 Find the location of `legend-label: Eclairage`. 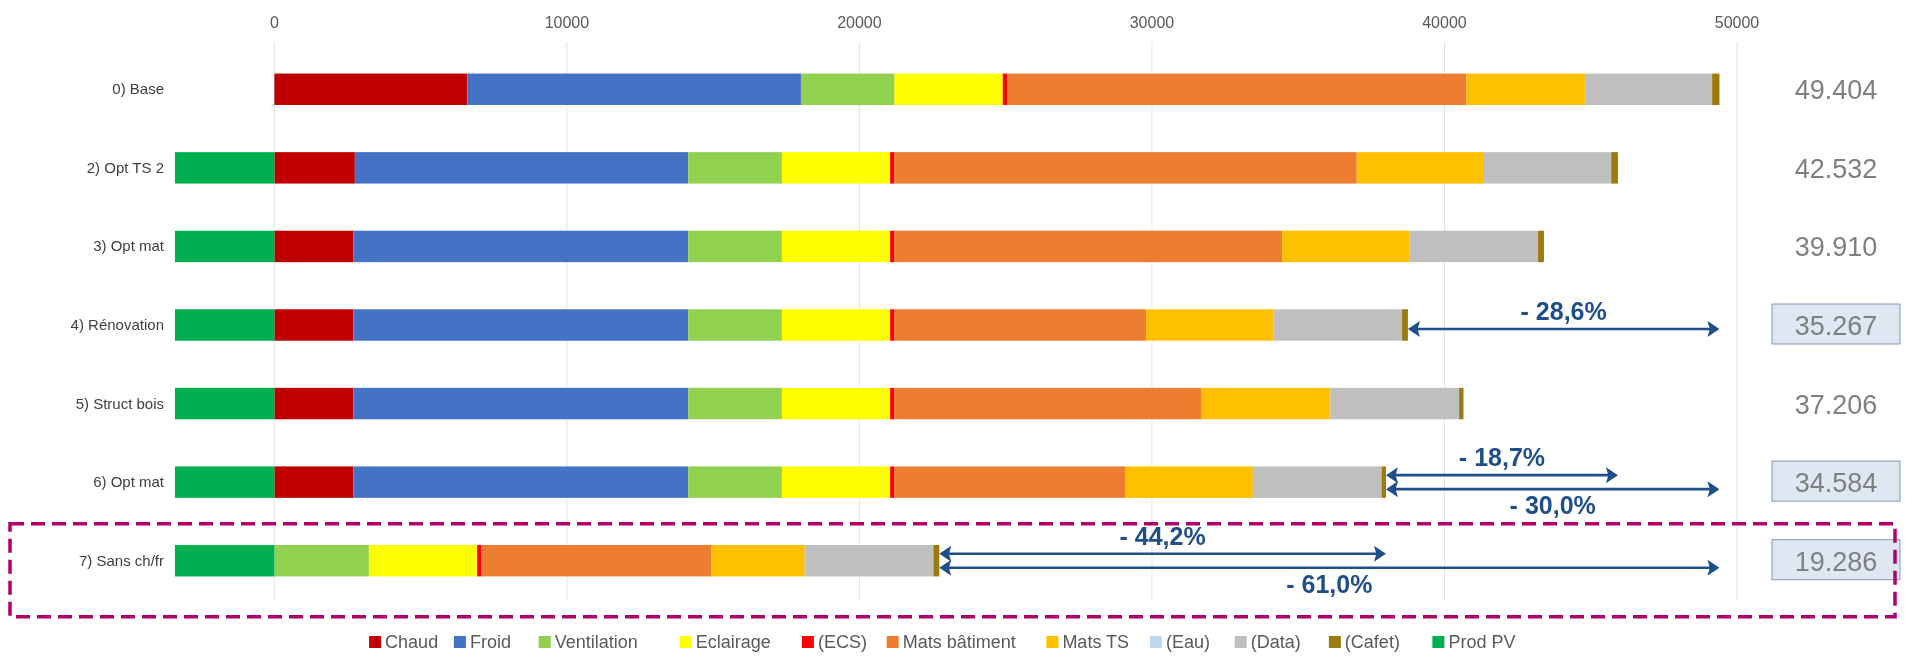

legend-label: Eclairage is located at coordinates (733, 642).